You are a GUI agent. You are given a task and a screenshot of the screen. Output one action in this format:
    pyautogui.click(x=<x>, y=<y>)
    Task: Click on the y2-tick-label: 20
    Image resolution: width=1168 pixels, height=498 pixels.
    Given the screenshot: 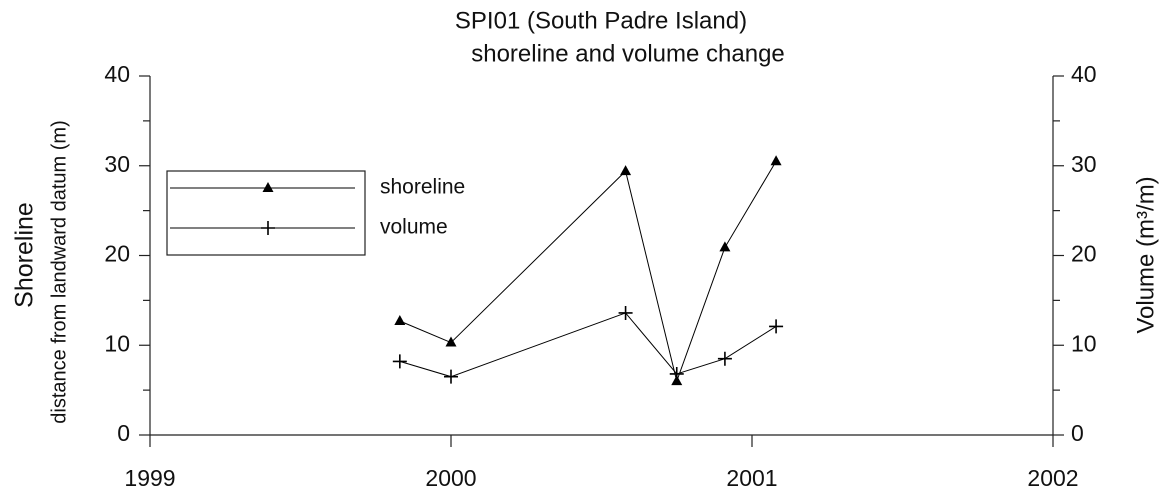 What is the action you would take?
    pyautogui.click(x=1084, y=254)
    